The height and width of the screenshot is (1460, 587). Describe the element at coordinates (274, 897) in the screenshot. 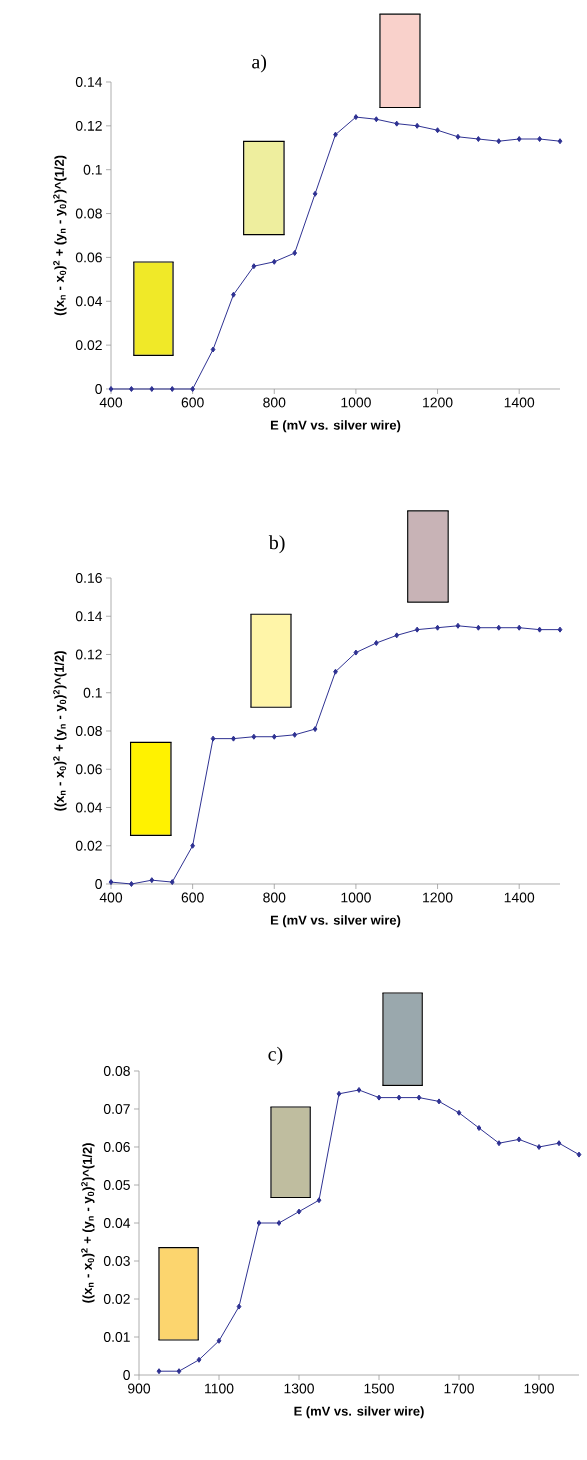

I see `x-tick-label: 800` at that location.